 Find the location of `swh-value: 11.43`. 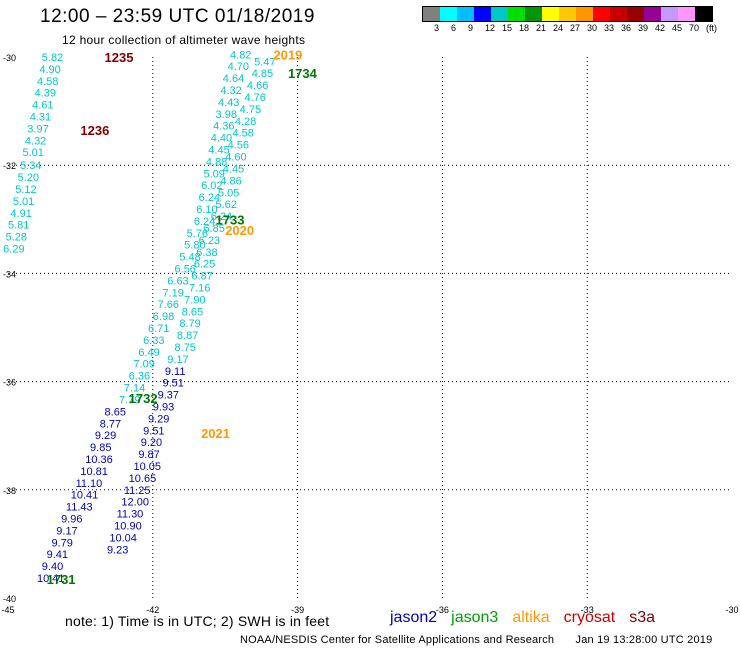

swh-value: 11.43 is located at coordinates (79, 508).